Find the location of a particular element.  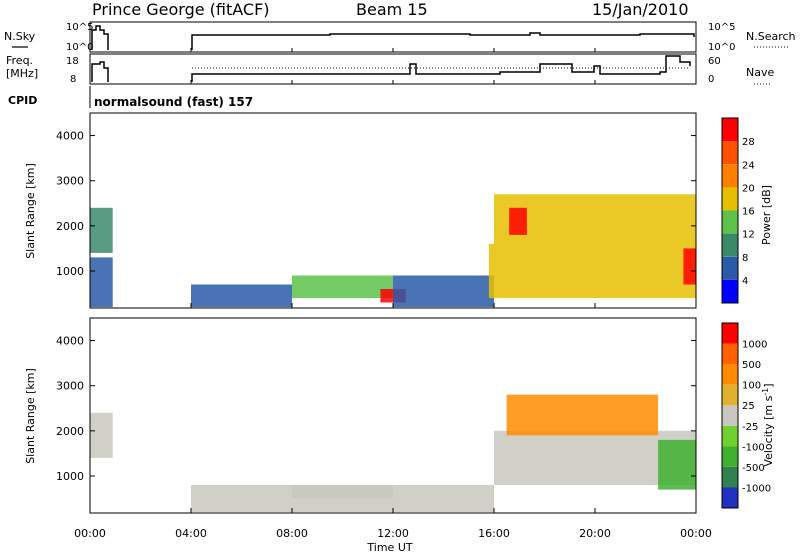

noise-tick-high-right: 10^5 is located at coordinates (721, 27).